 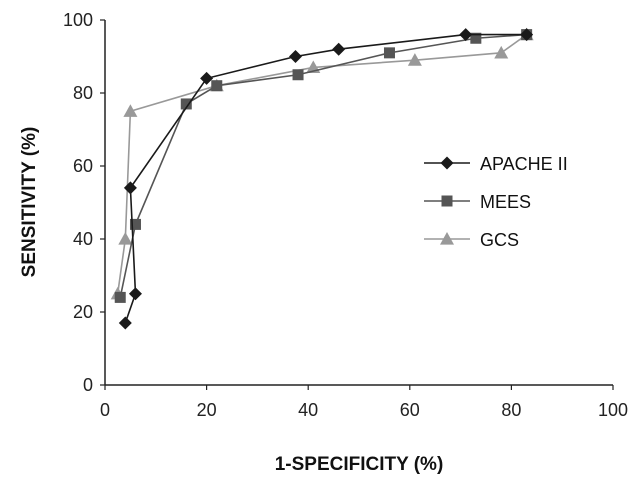 I want to click on y-tick-label: 40, so click(x=83, y=239).